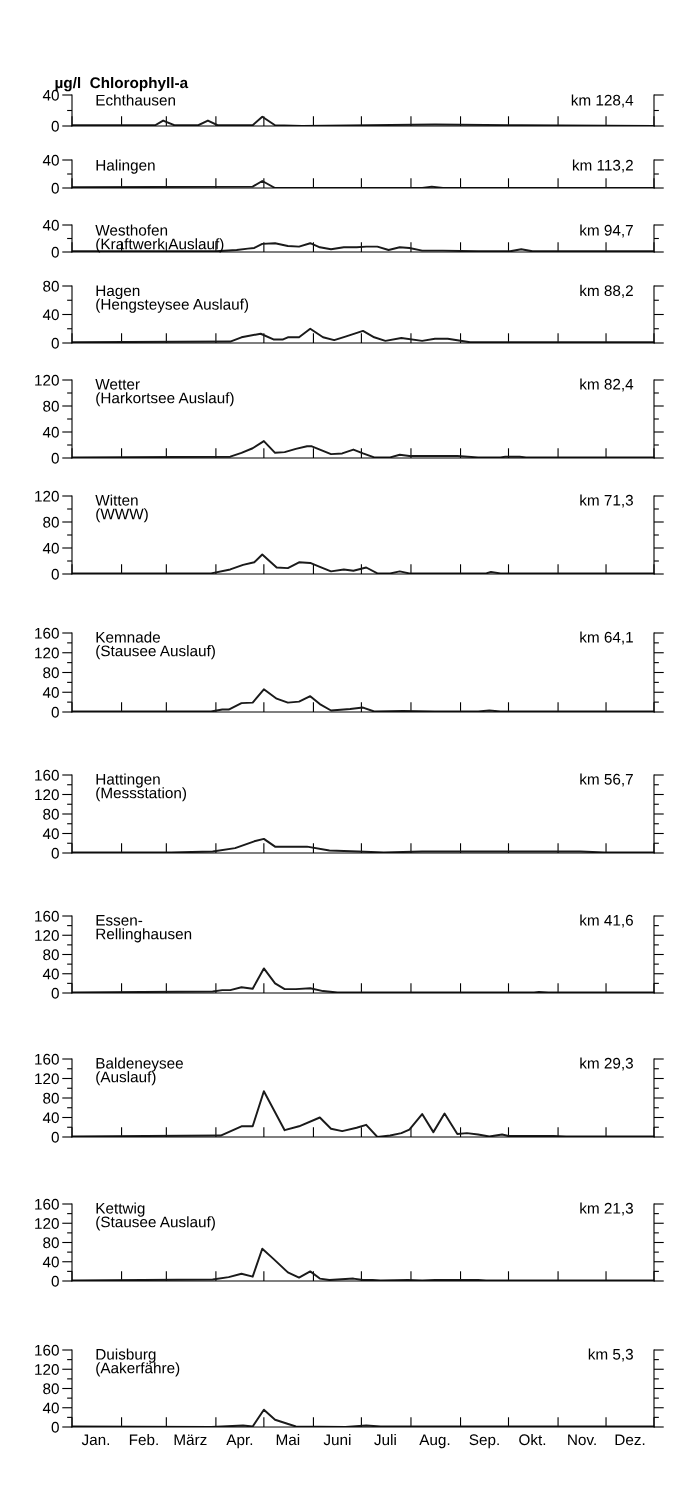 The image size is (694, 1510). I want to click on annotation: Halingen, so click(125, 166).